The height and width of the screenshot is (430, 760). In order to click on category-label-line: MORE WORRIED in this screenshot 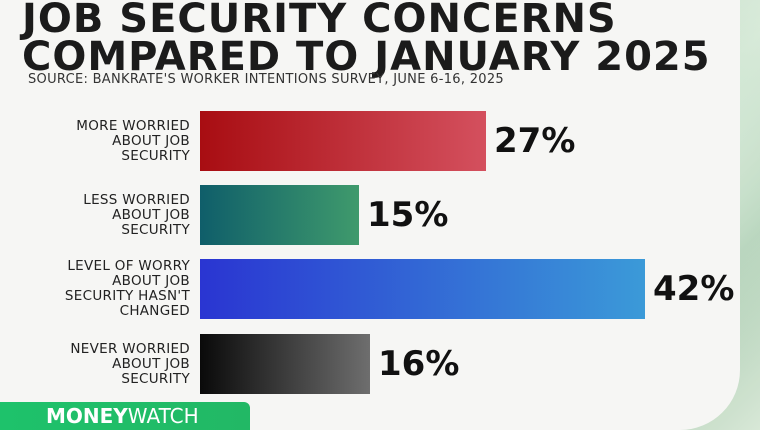, I will do `click(133, 125)`.